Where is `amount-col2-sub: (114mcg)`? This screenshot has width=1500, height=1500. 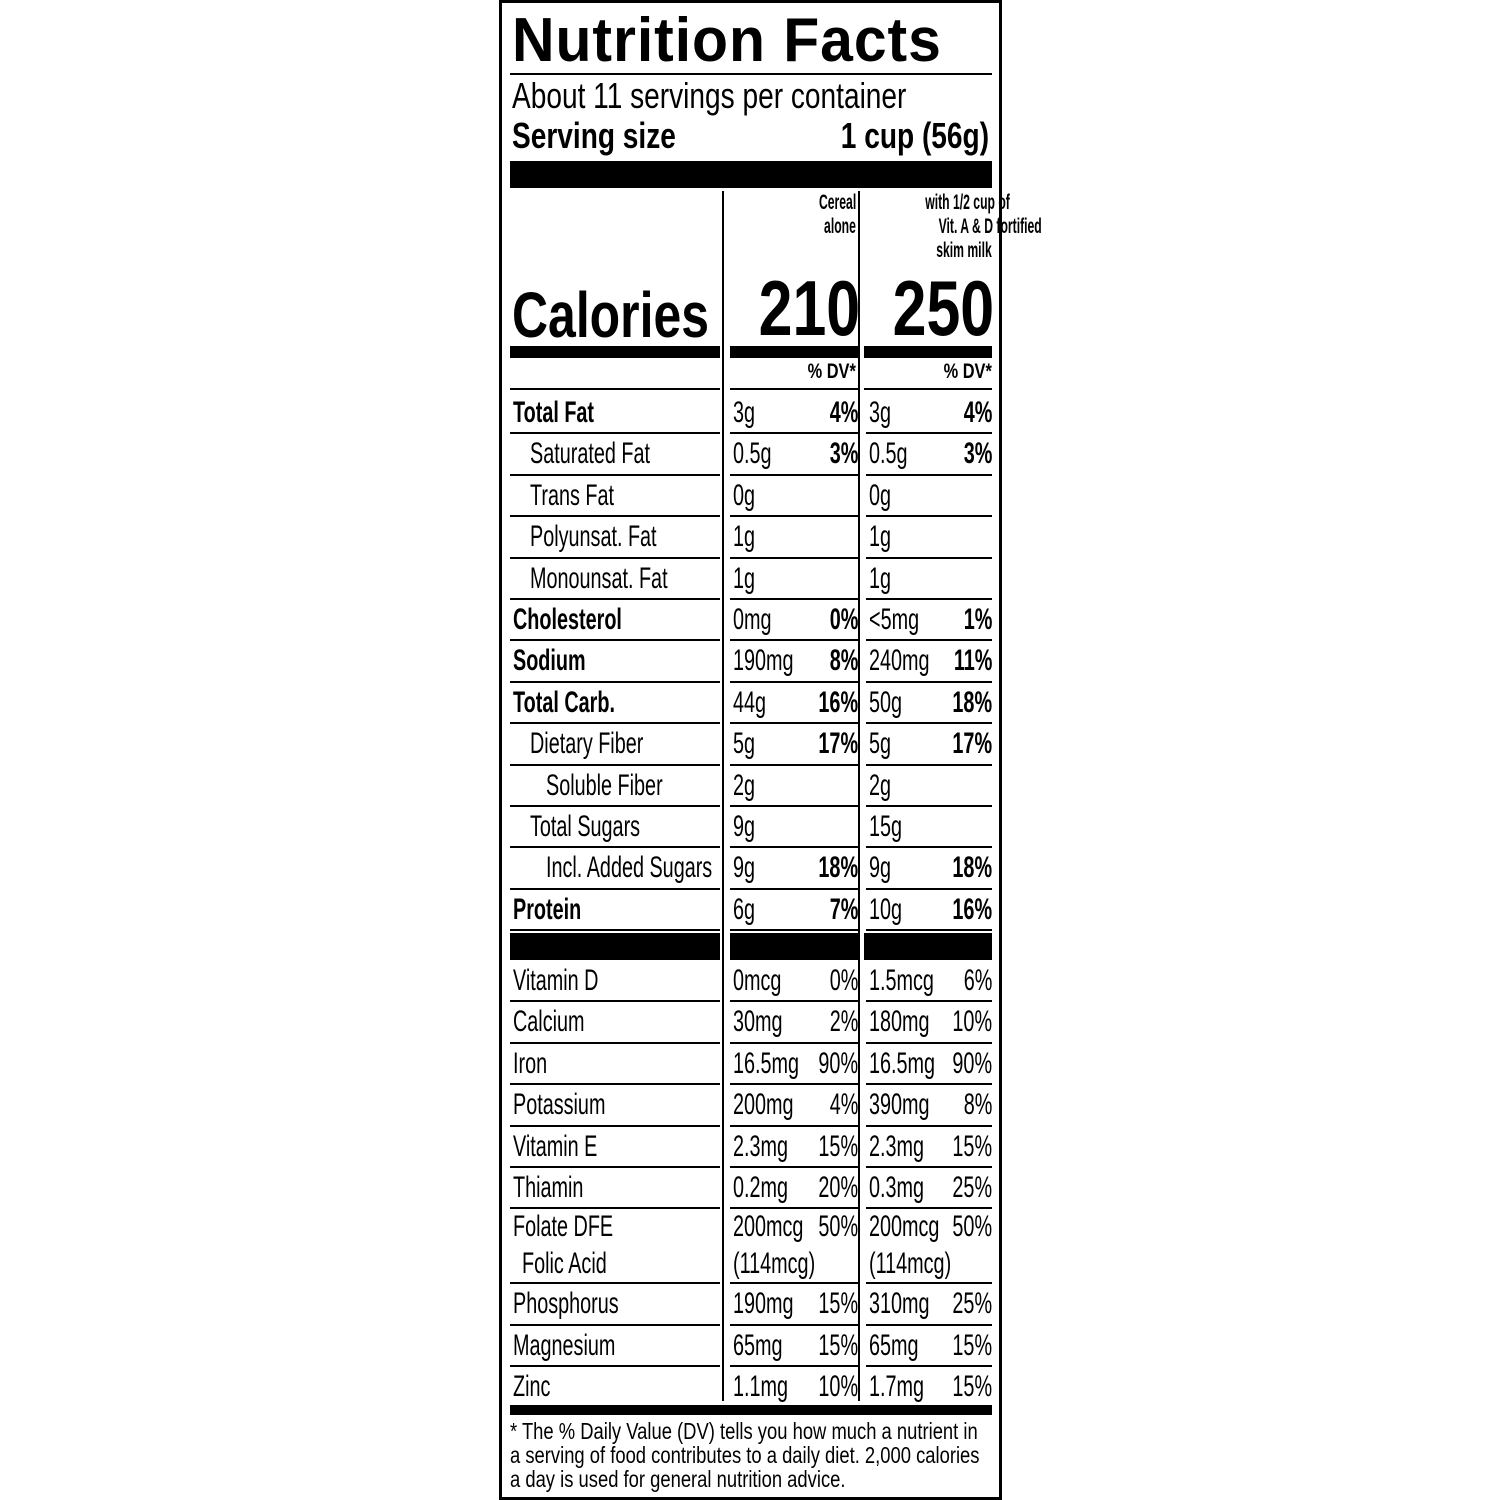 amount-col2-sub: (114mcg) is located at coordinates (910, 1264).